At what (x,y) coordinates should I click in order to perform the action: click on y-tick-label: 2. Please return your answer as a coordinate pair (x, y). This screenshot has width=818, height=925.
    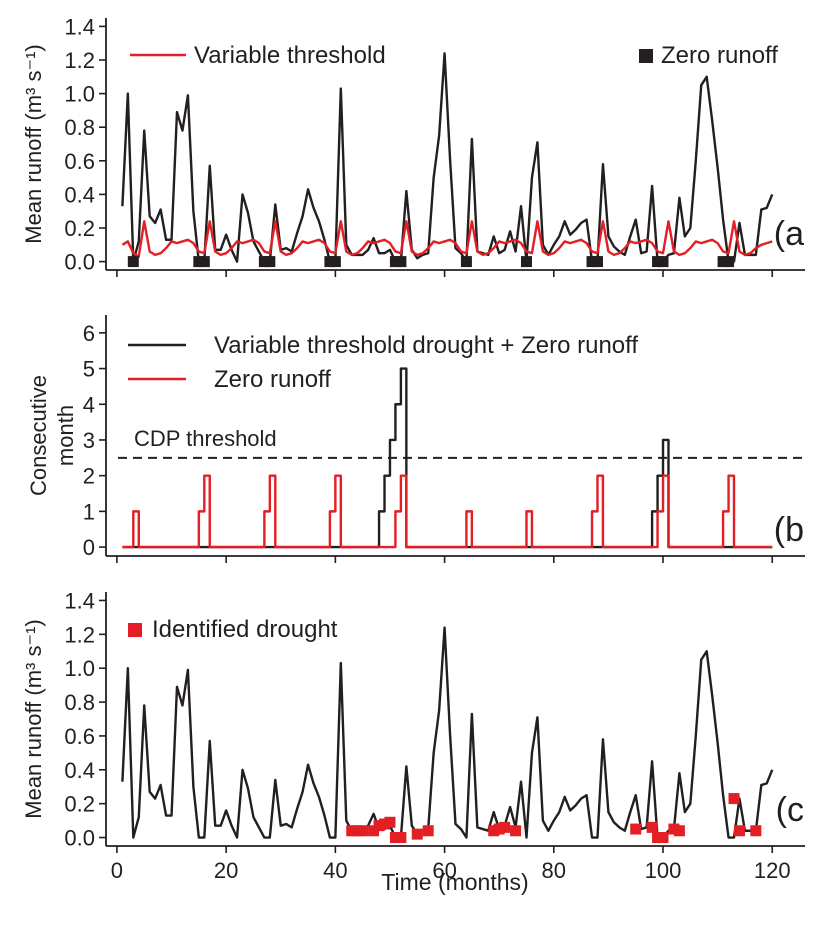
    Looking at the image, I should click on (89, 476).